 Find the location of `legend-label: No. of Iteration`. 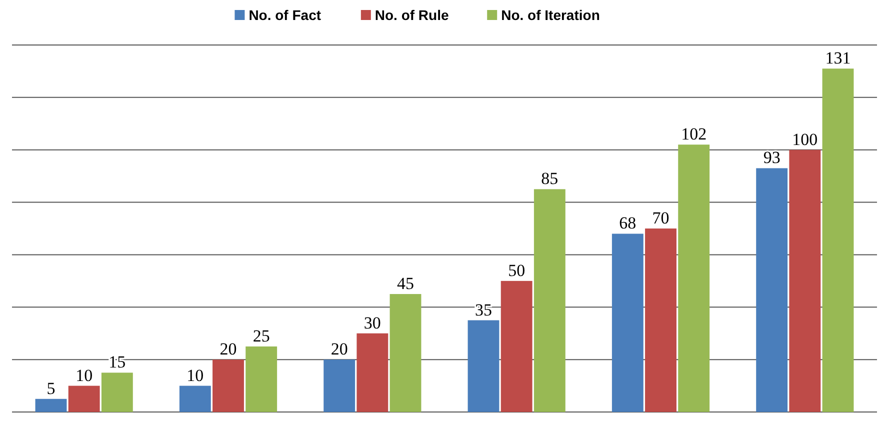

legend-label: No. of Iteration is located at coordinates (550, 15).